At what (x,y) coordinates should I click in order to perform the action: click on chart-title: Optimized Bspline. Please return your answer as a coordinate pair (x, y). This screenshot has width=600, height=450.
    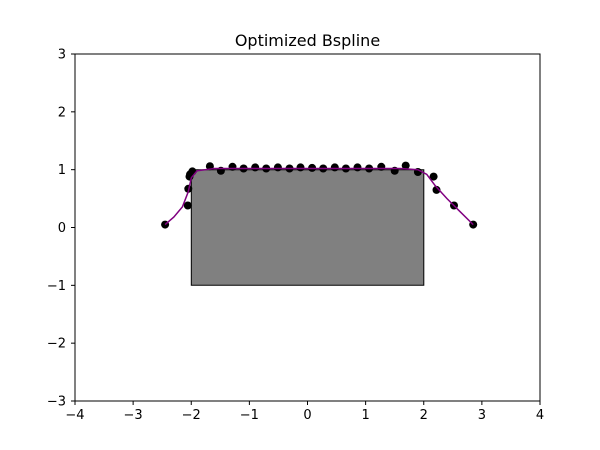
    Looking at the image, I should click on (307, 40).